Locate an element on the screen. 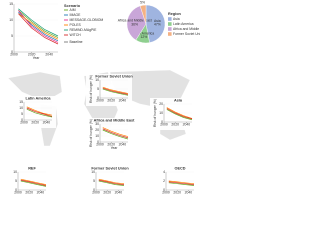 The height and width of the screenshot is (240, 320). legend-label: Baseline is located at coordinates (76, 42).